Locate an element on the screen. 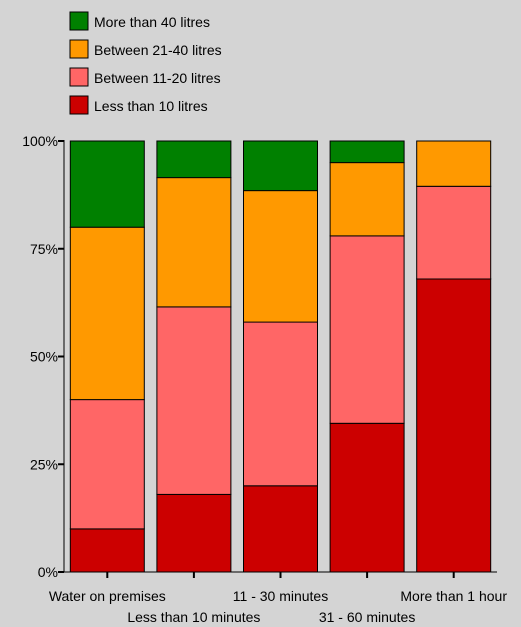  x-tick-label-more-than-1-hour: More than 1 hour is located at coordinates (453, 596).